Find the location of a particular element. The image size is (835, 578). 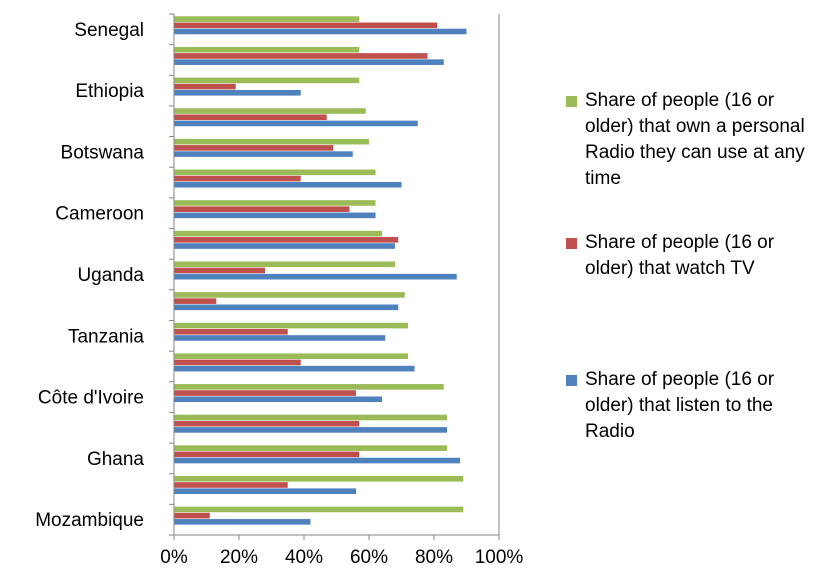

x-tick-label: 40% is located at coordinates (304, 557).